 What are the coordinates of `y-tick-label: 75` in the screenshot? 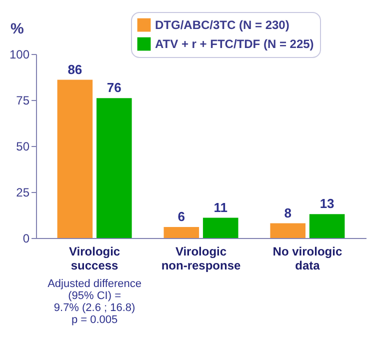 It's located at (23, 101).